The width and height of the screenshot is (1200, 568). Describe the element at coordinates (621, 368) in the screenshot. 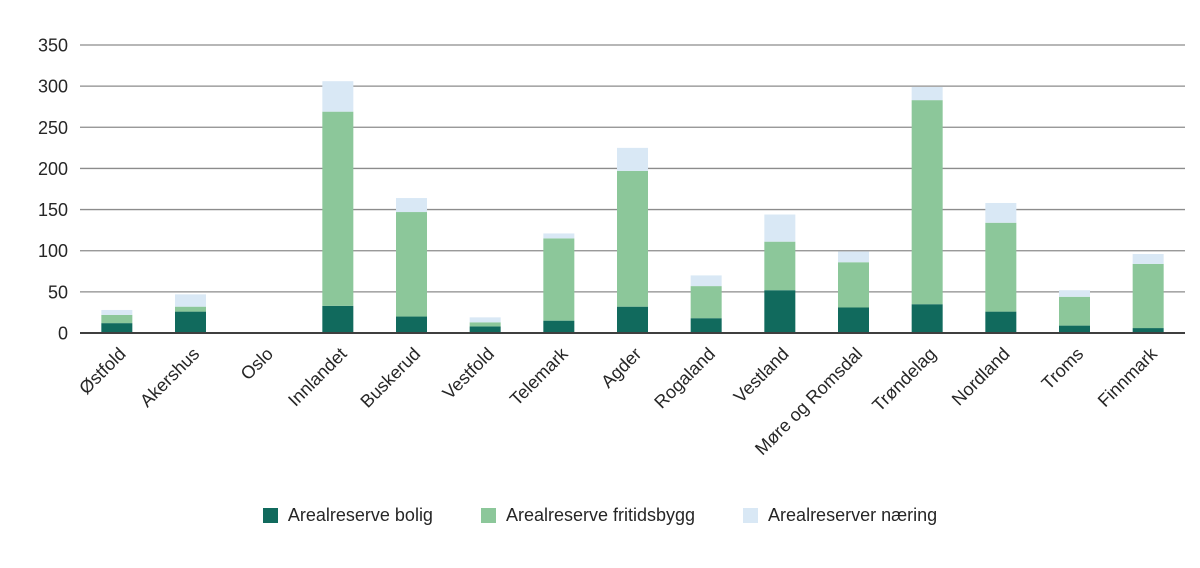

I see `x-category-label: Agder` at that location.